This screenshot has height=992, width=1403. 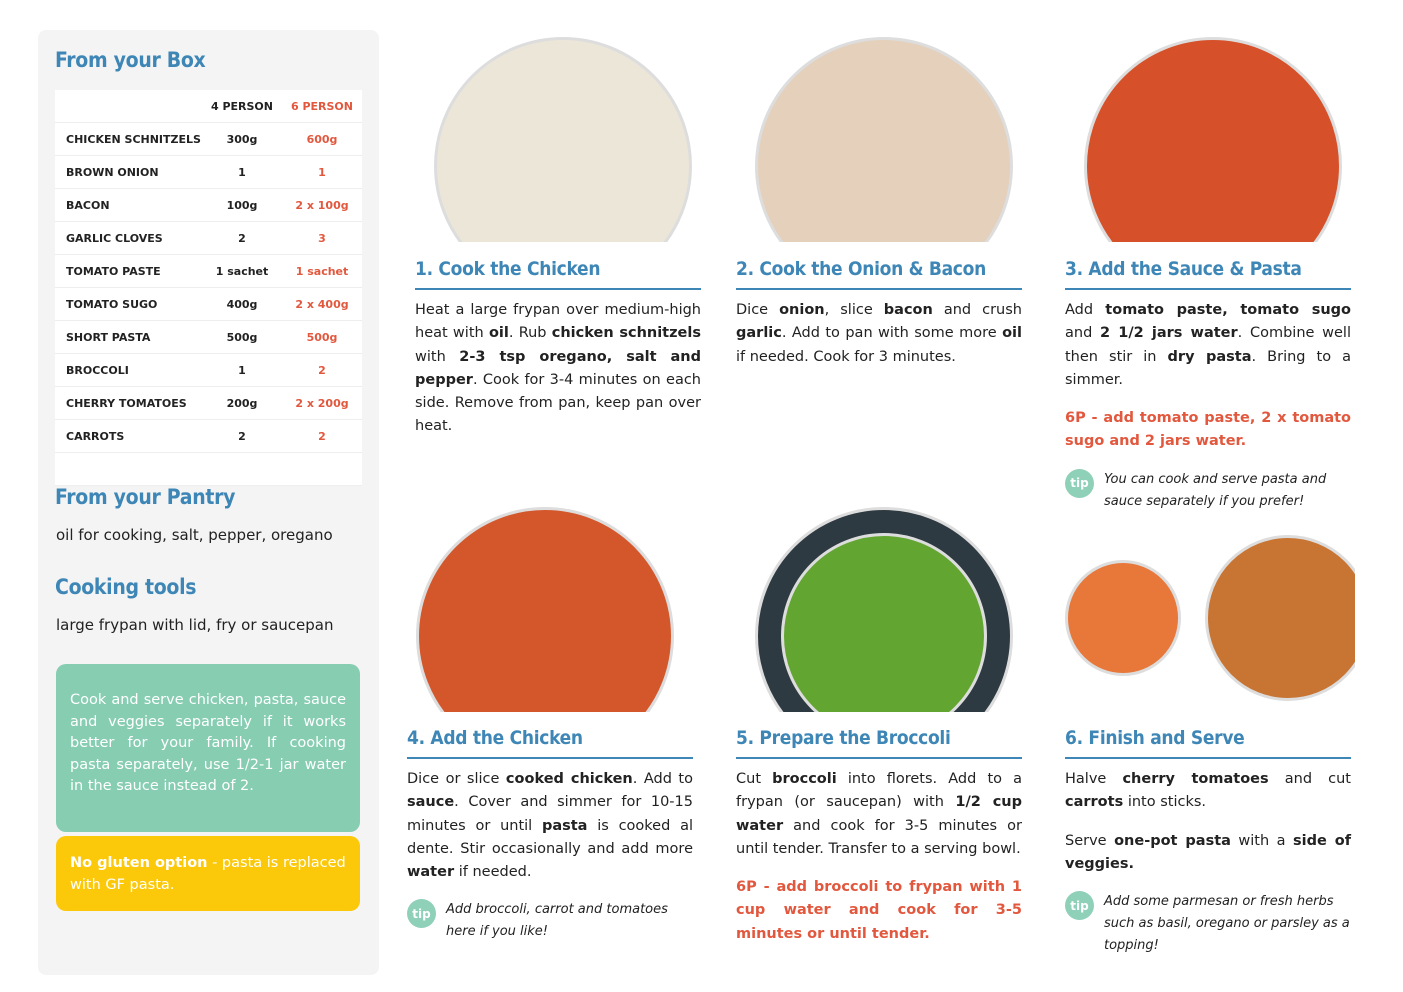 What do you see at coordinates (242, 337) in the screenshot?
I see `qty-4: 500g` at bounding box center [242, 337].